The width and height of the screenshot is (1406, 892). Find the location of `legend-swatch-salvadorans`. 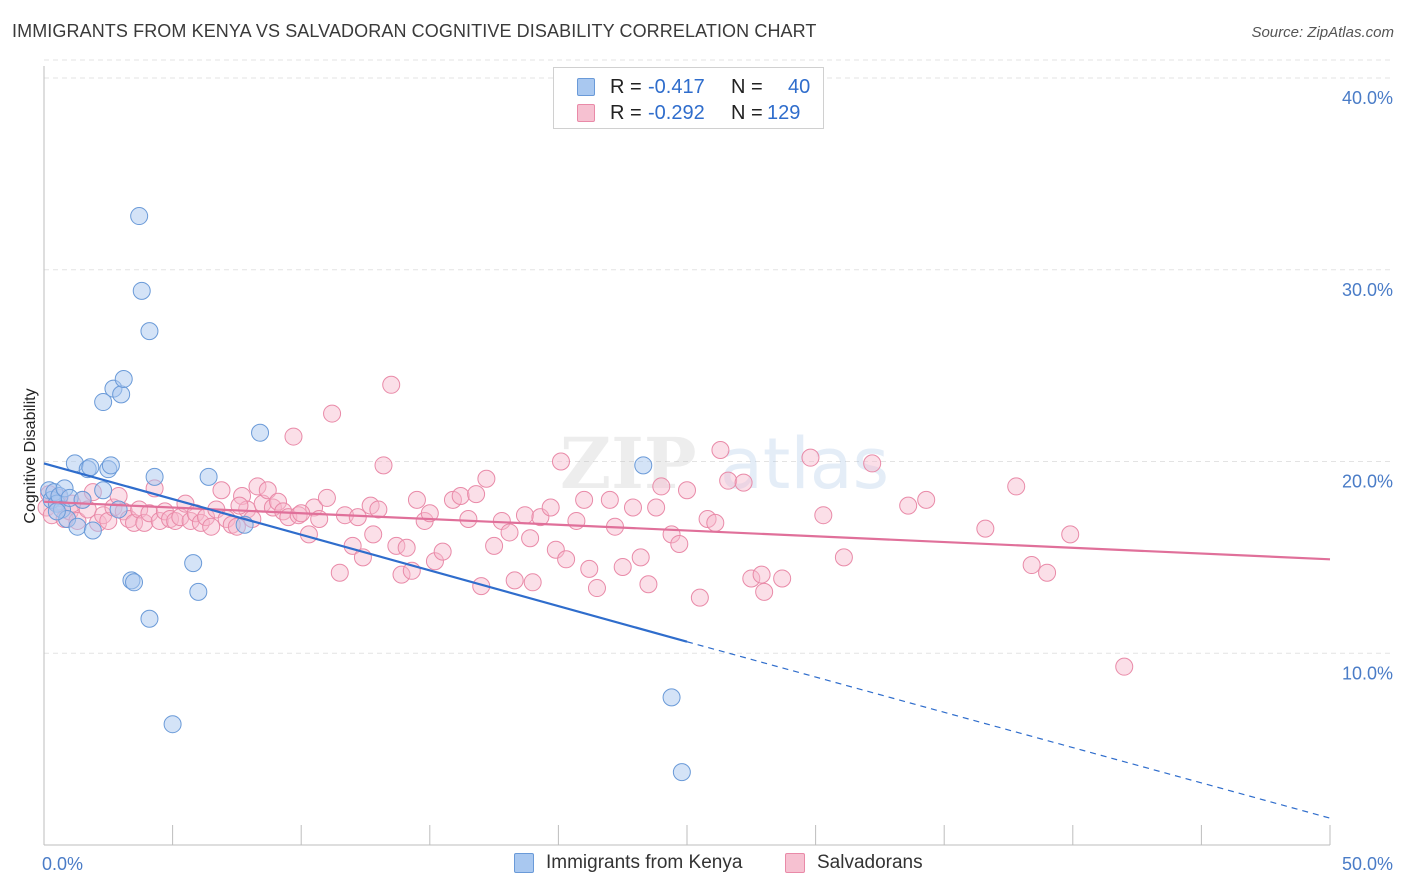

legend-swatch-salvadorans is located at coordinates (795, 863).